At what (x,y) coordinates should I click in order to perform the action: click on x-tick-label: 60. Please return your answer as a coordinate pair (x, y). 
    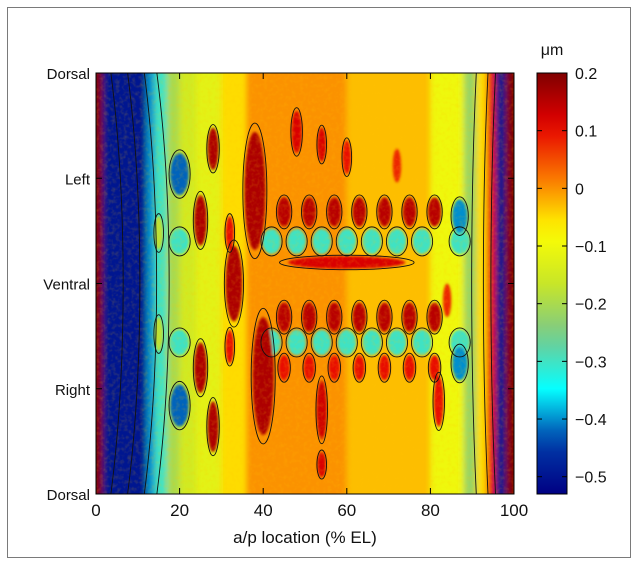
    Looking at the image, I should click on (346, 510).